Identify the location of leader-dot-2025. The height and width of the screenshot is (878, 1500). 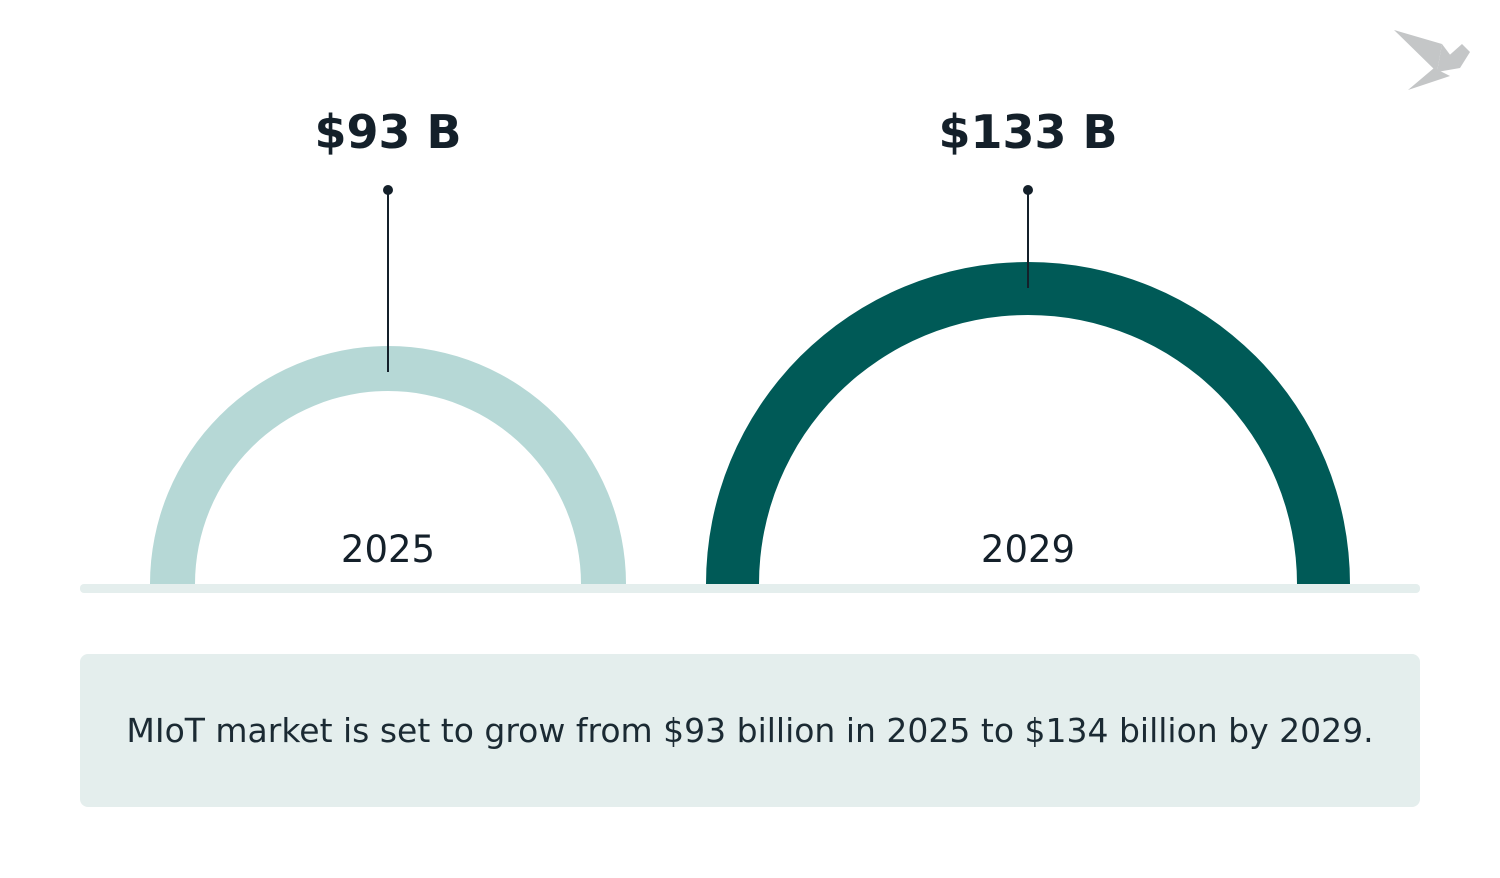
(388, 190).